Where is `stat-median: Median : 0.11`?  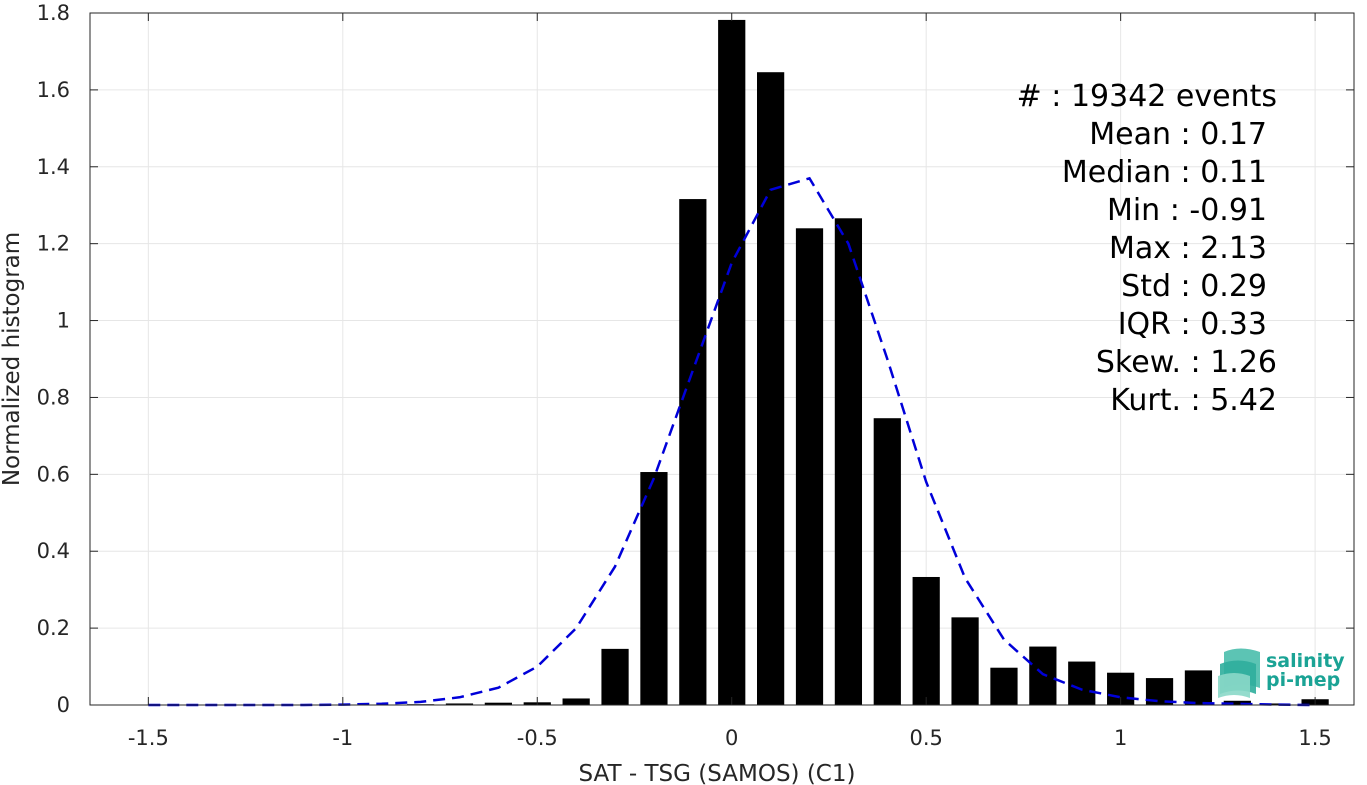 stat-median: Median : 0.11 is located at coordinates (1164, 172).